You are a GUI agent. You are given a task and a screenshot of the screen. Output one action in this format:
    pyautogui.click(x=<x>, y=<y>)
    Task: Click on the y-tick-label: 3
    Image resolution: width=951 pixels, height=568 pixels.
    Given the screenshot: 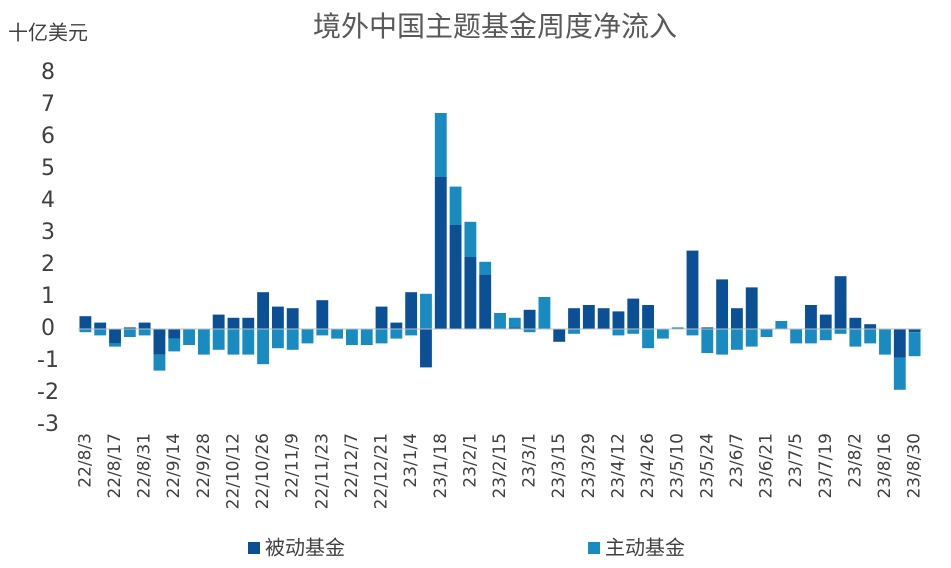 What is the action you would take?
    pyautogui.click(x=48, y=232)
    